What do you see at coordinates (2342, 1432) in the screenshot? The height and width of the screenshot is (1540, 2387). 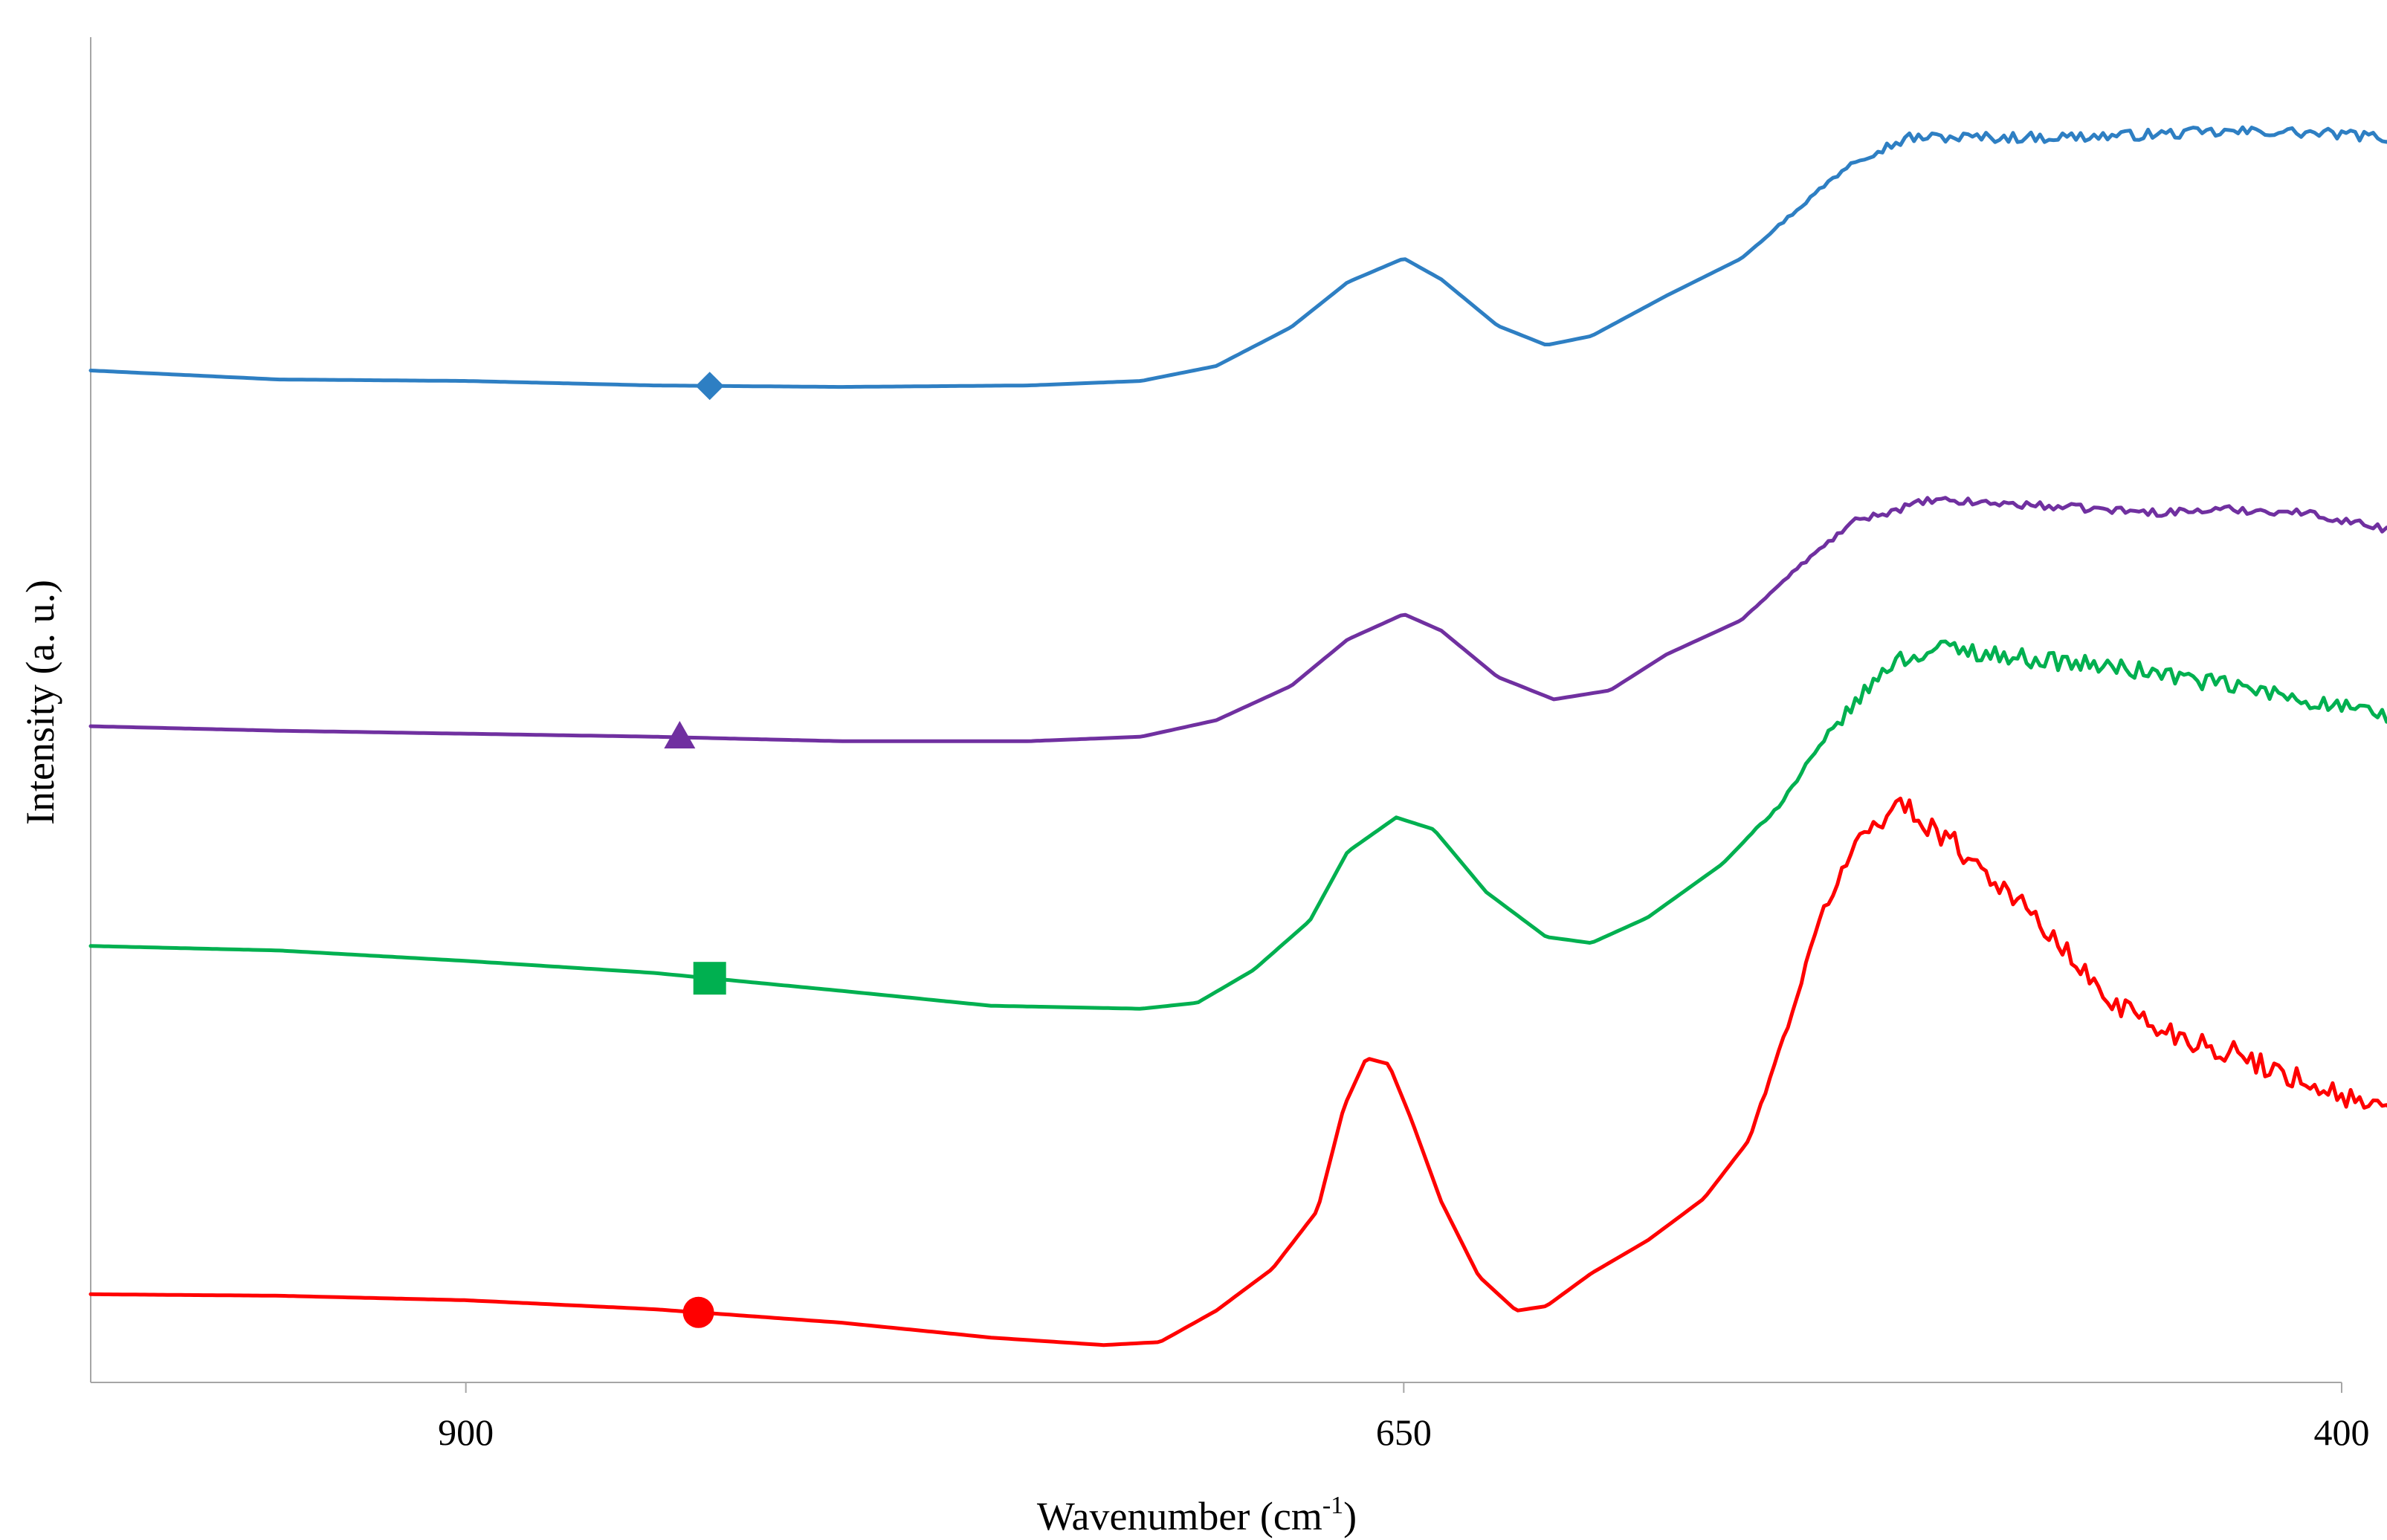 I see `x-tick-label: 400` at bounding box center [2342, 1432].